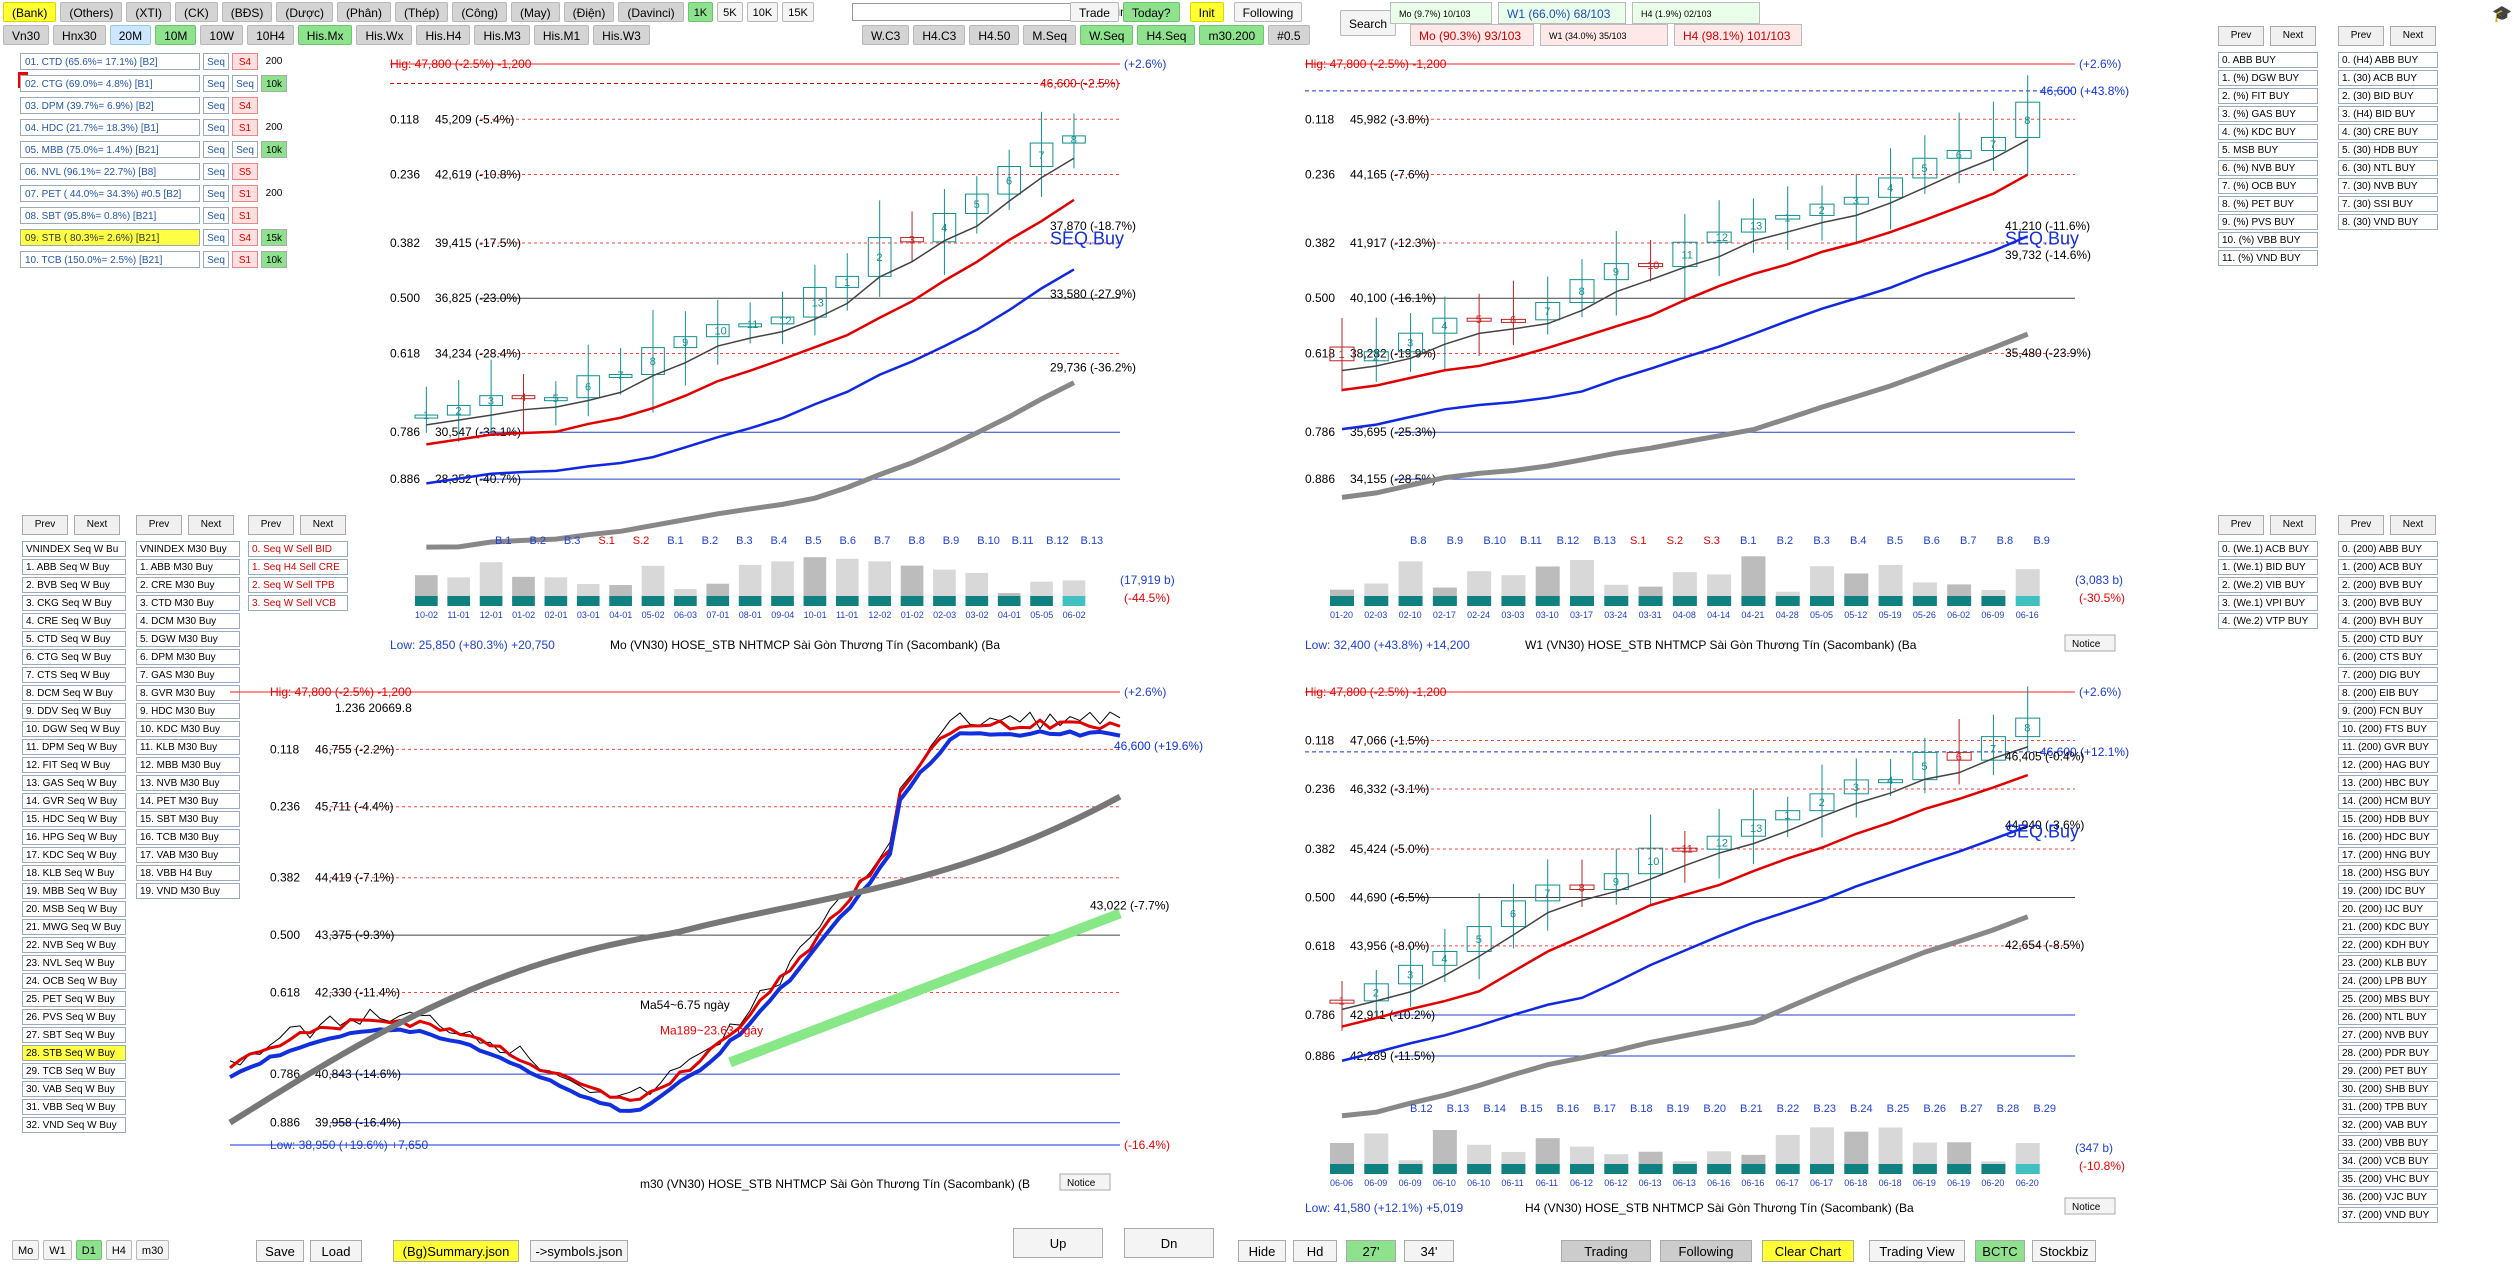 Image resolution: width=2513 pixels, height=1264 pixels. I want to click on signal-button: S5, so click(245, 171).